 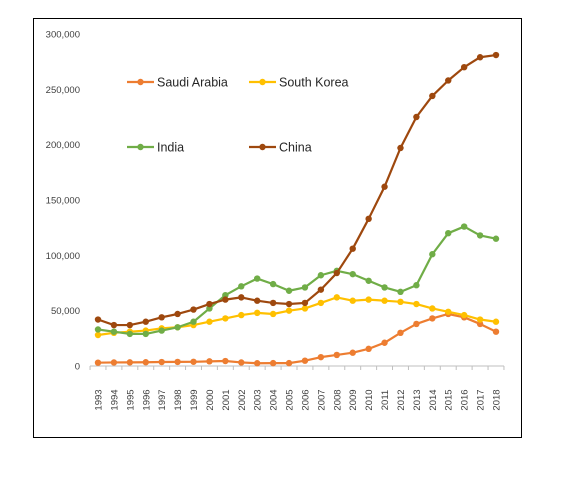 What do you see at coordinates (321, 399) in the screenshot?
I see `x-tick-label: 2007` at bounding box center [321, 399].